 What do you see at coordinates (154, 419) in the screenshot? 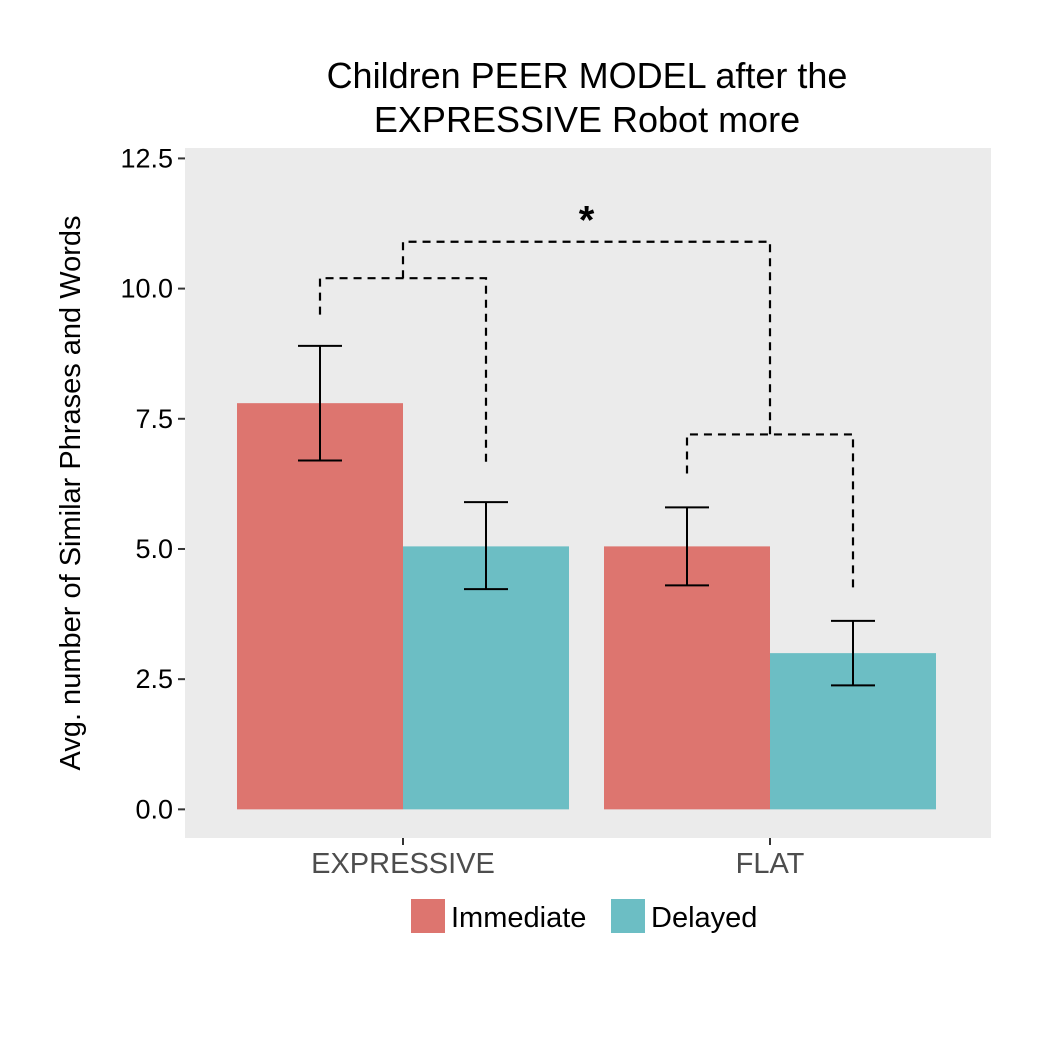
I see `y-tick-label-3: 7.5` at bounding box center [154, 419].